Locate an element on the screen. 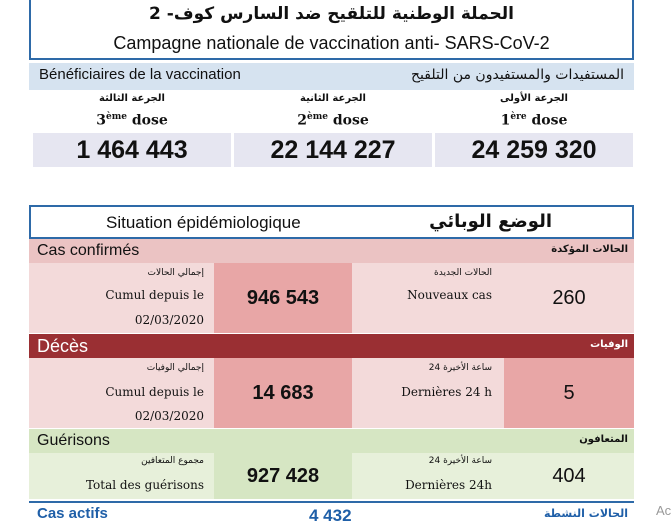 Image resolution: width=671 pixels, height=529 pixels. deaths-cumul-value: 14 683 is located at coordinates (283, 393).